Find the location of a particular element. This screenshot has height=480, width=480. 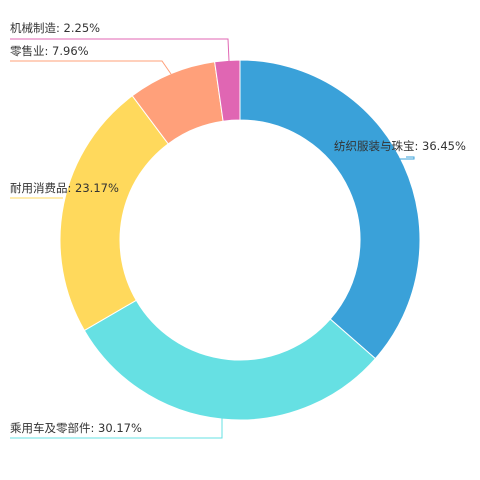

slice-label-3: 零售业: 7.96% is located at coordinates (49, 51).